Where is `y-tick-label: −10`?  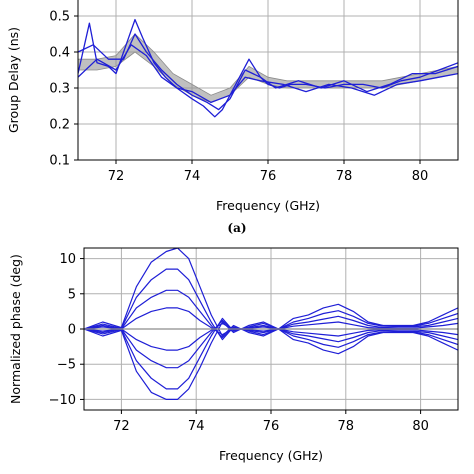 y-tick-label: −10 is located at coordinates (62, 400).